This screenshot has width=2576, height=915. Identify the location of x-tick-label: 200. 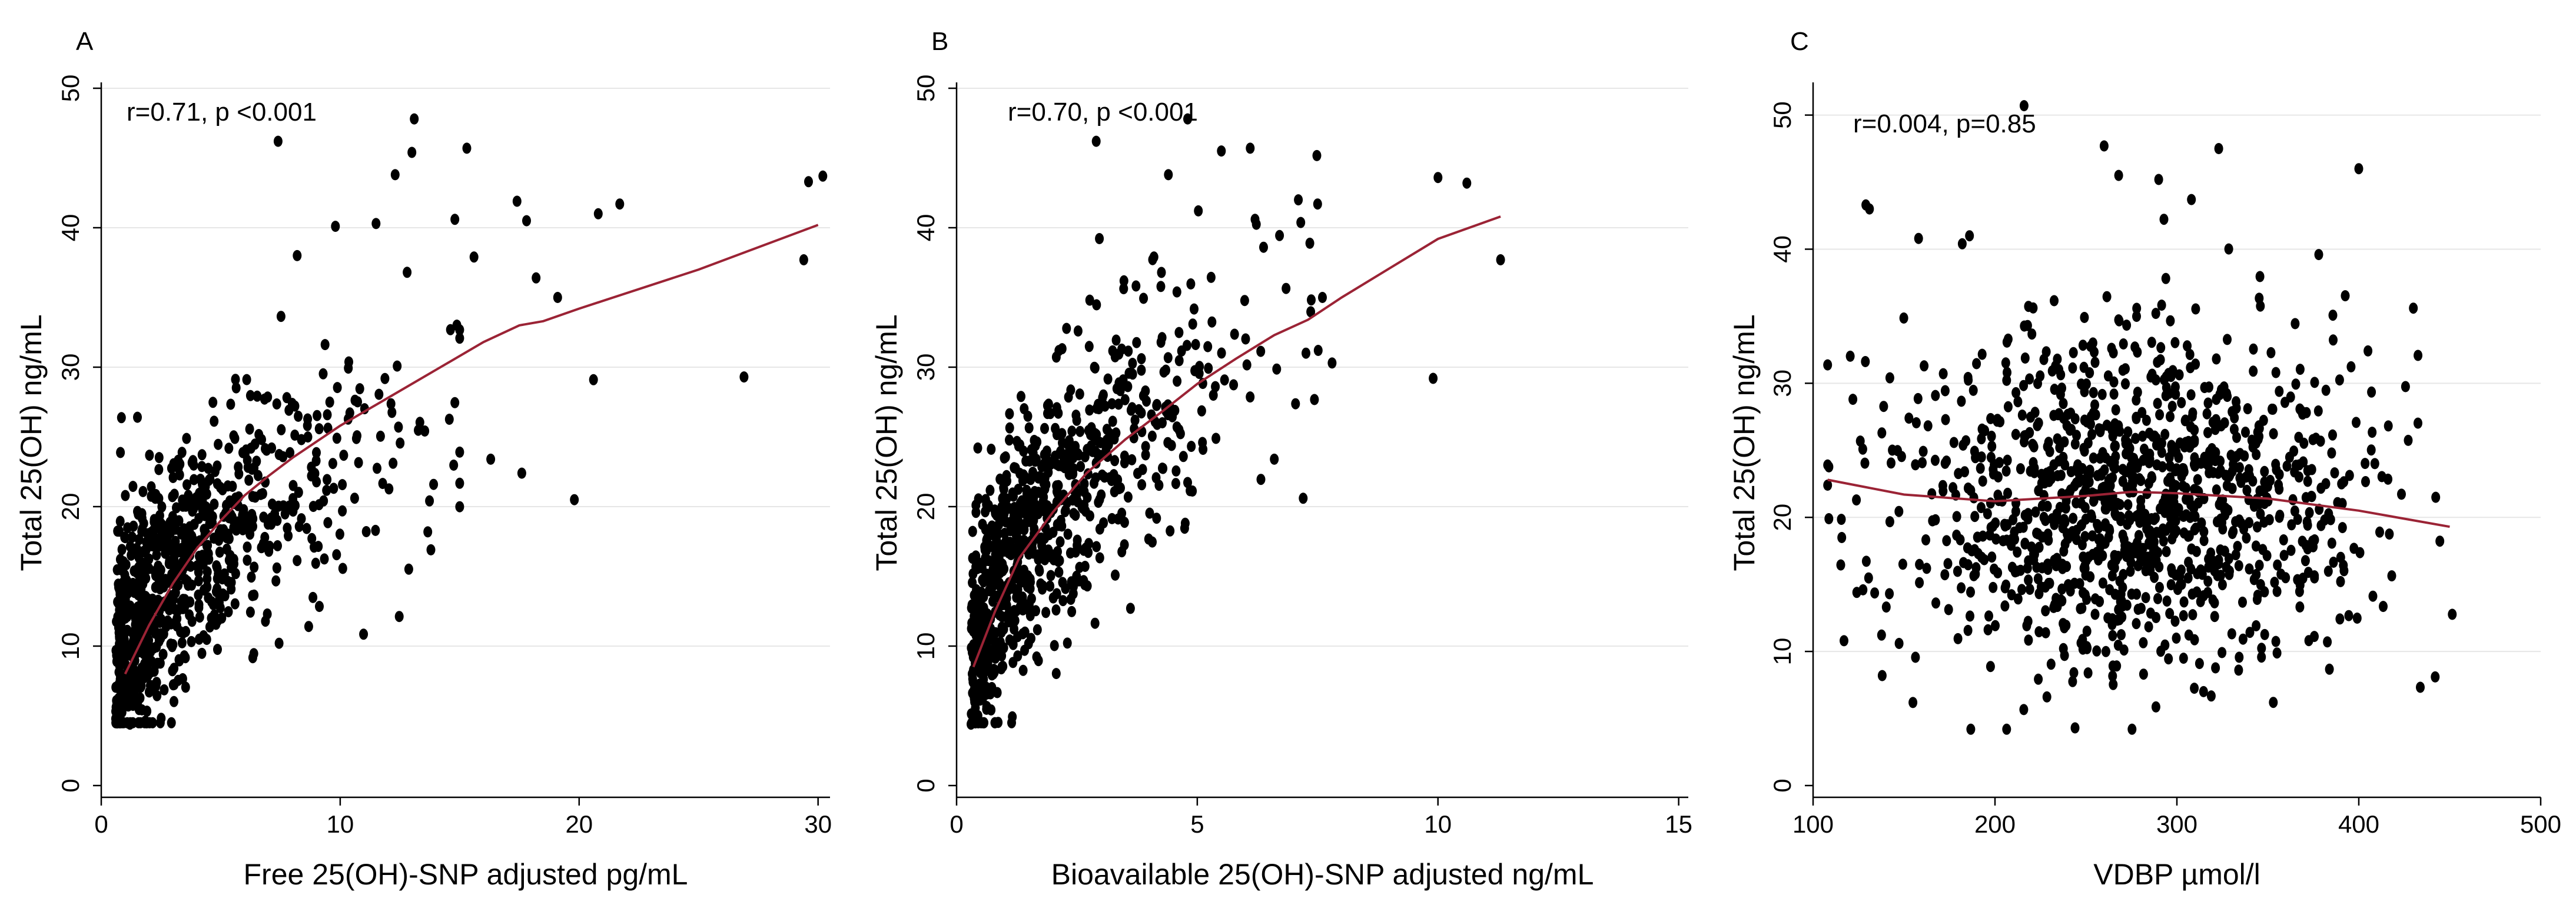
(1995, 824).